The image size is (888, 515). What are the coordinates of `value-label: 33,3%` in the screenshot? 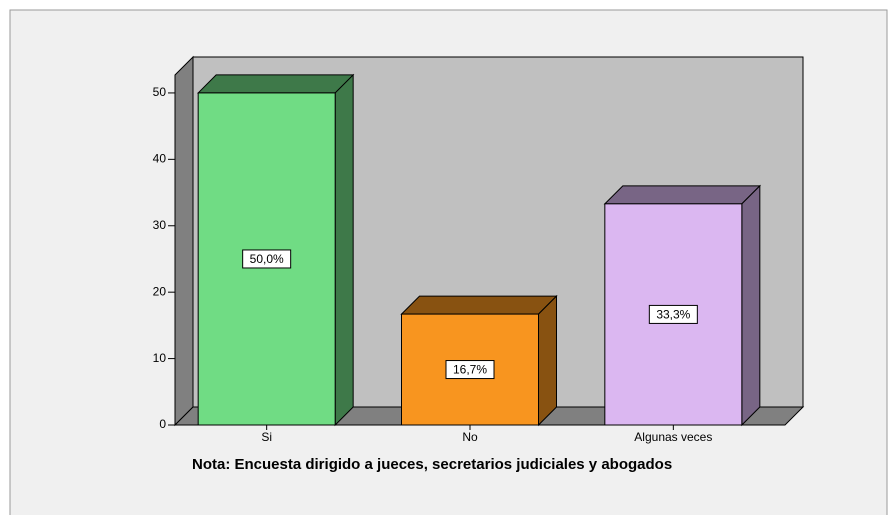 It's located at (673, 315).